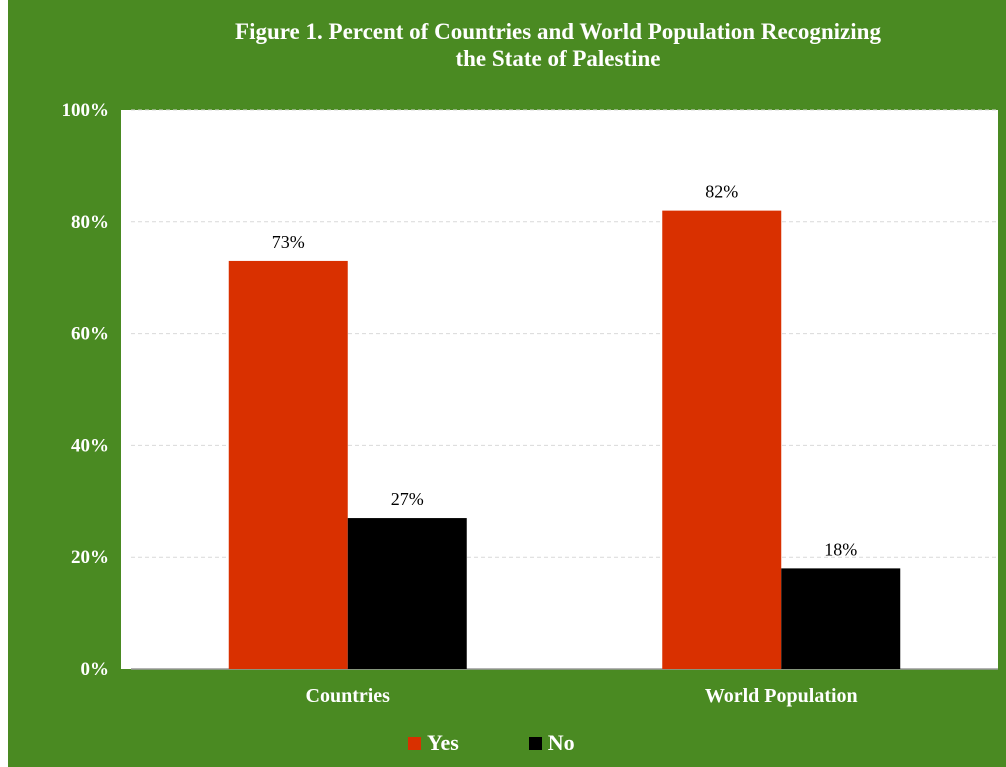  Describe the element at coordinates (86, 110) in the screenshot. I see `y-tick-label: 100%` at that location.